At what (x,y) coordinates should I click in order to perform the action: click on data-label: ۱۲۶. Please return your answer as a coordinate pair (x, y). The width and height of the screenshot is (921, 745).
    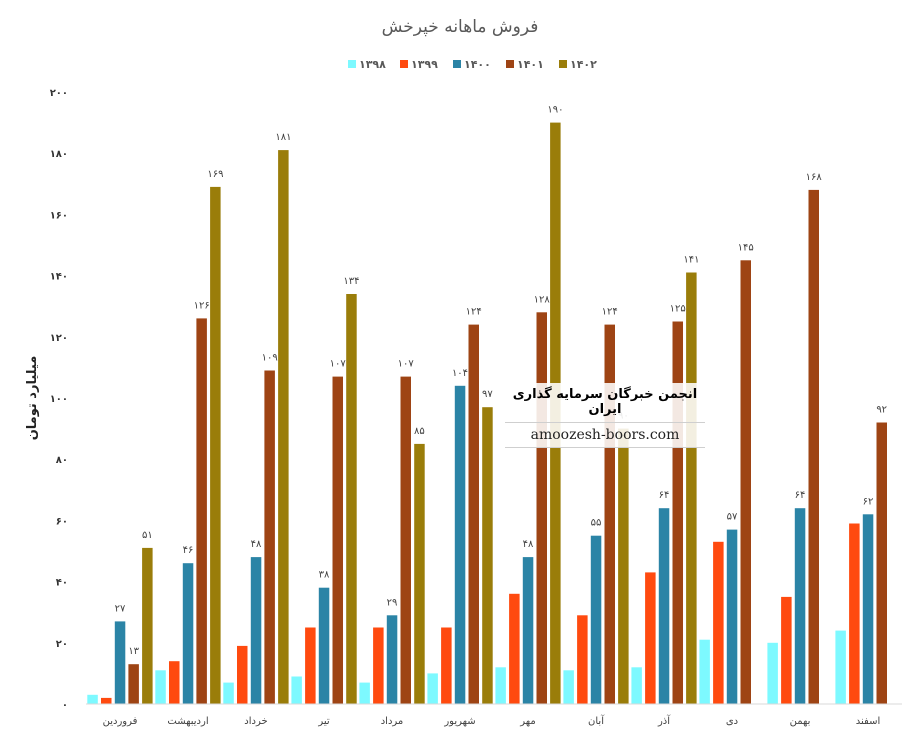
    Looking at the image, I should click on (202, 305).